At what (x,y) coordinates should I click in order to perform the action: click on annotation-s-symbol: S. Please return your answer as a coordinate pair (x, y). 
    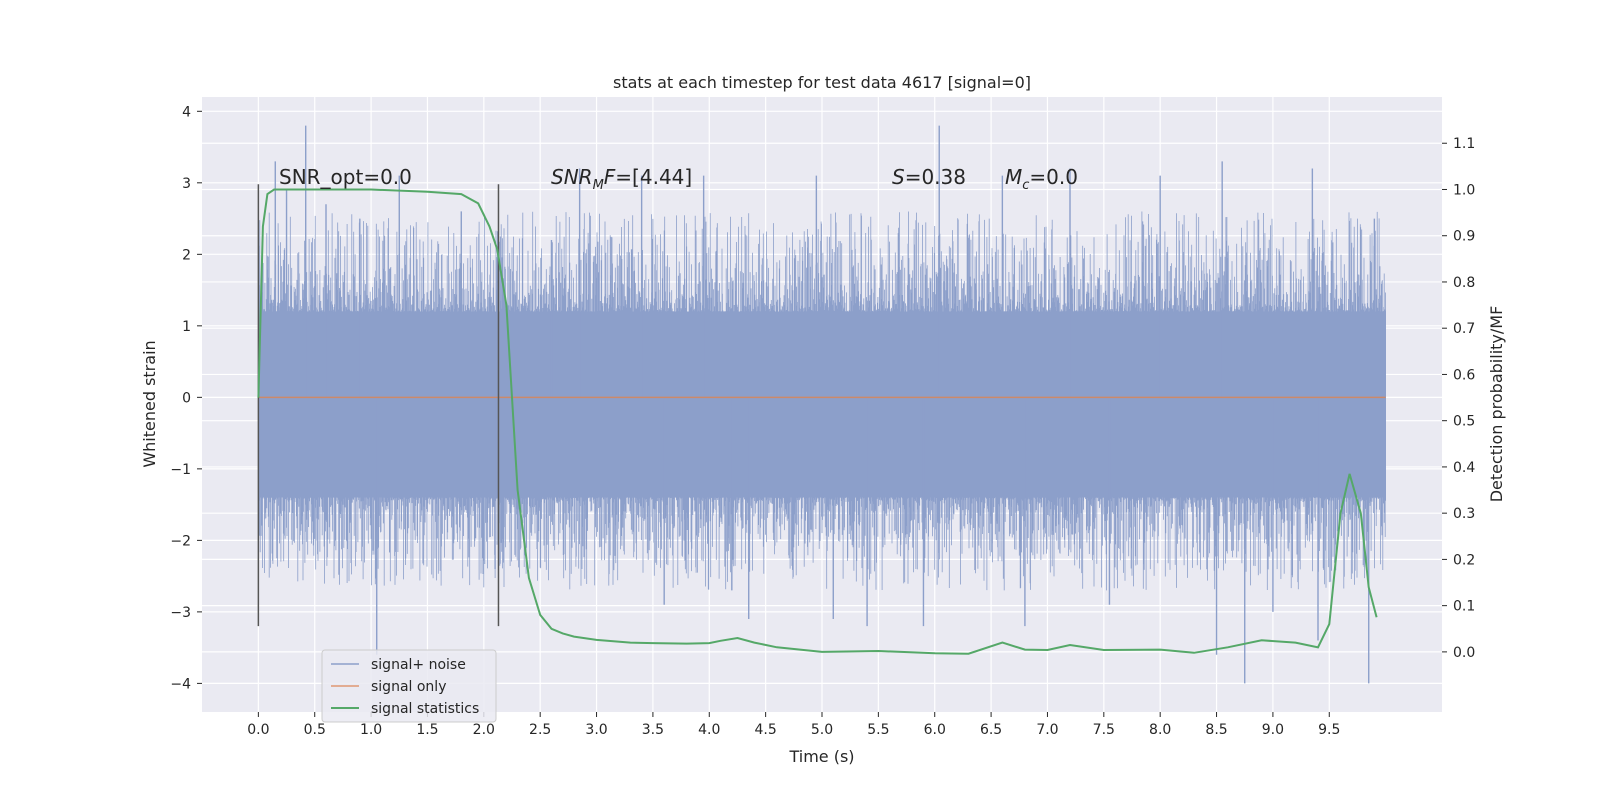
    Looking at the image, I should click on (898, 177).